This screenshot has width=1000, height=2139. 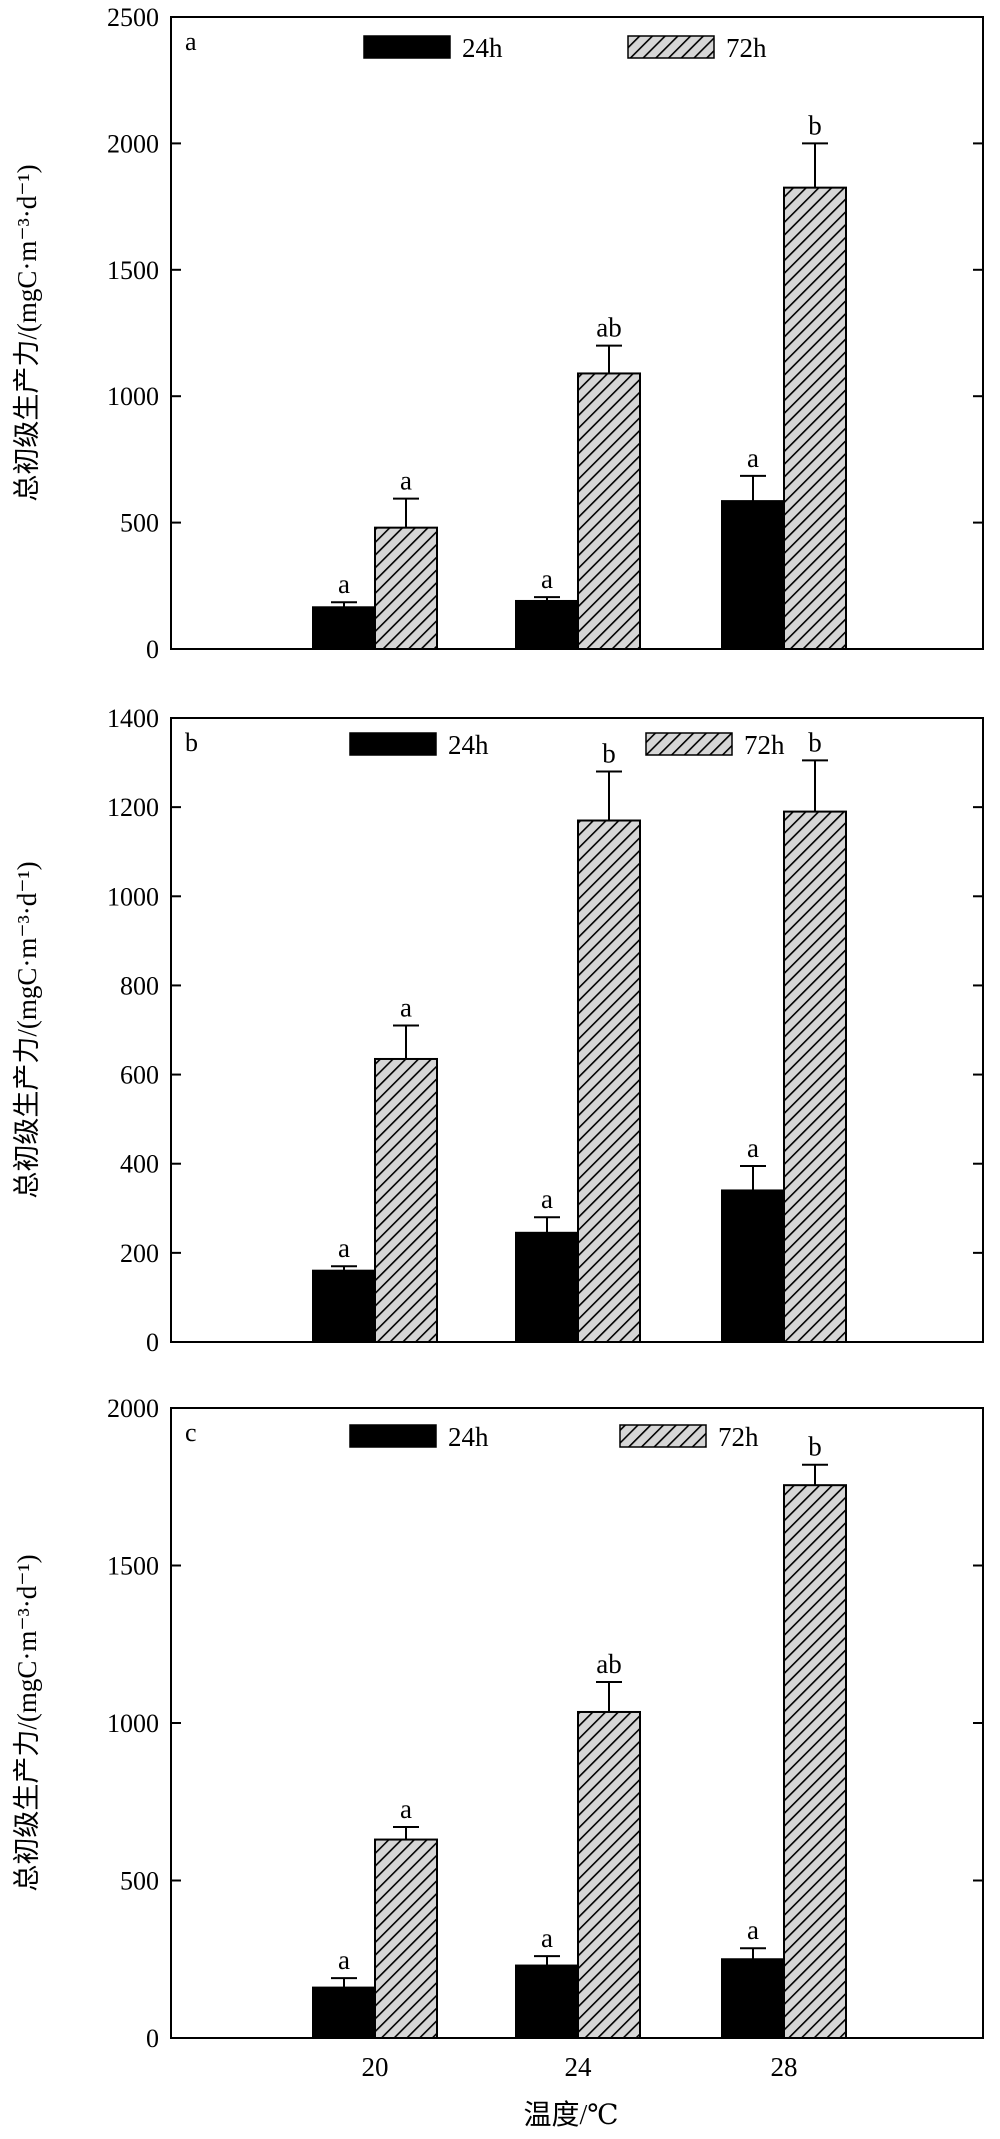 I want to click on x-axis-label: 温度/℃, so click(x=570, y=2115).